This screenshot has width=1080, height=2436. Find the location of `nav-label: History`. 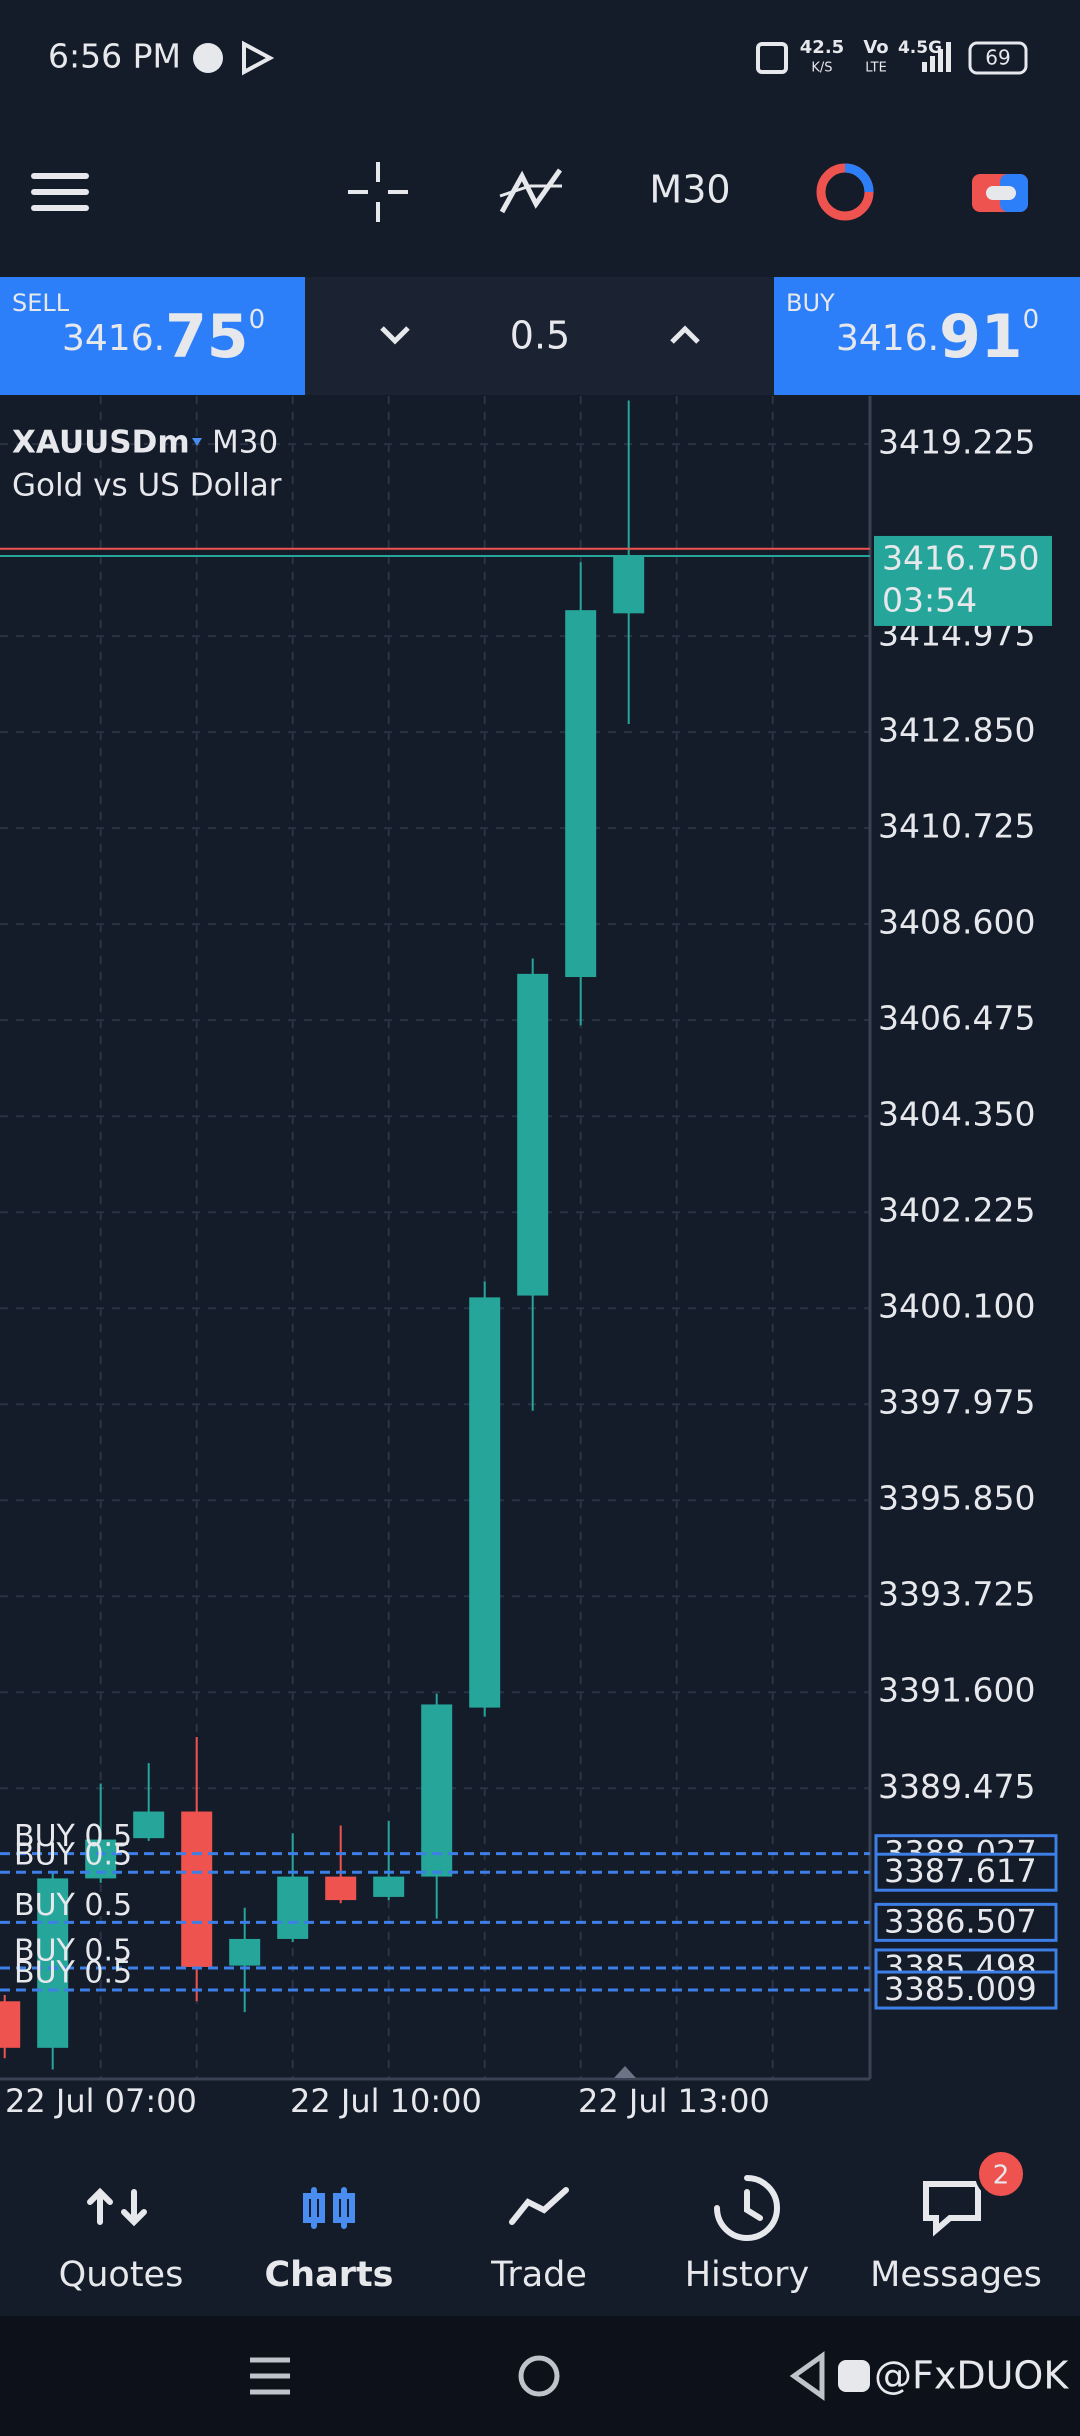

nav-label: History is located at coordinates (747, 2275).